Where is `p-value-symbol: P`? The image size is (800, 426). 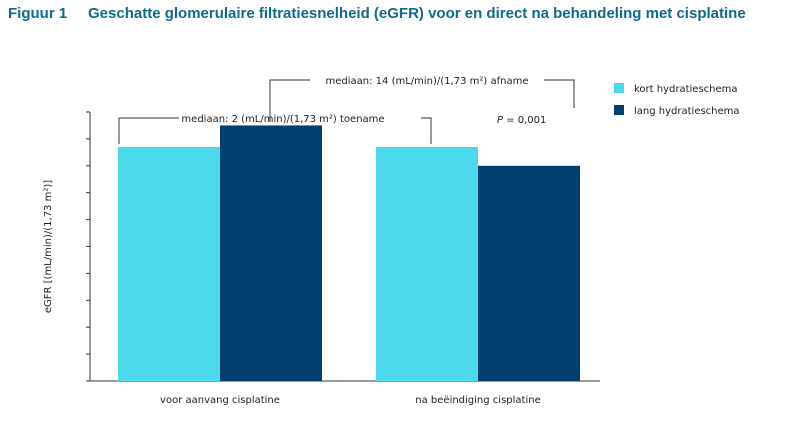
p-value-symbol: P is located at coordinates (500, 120).